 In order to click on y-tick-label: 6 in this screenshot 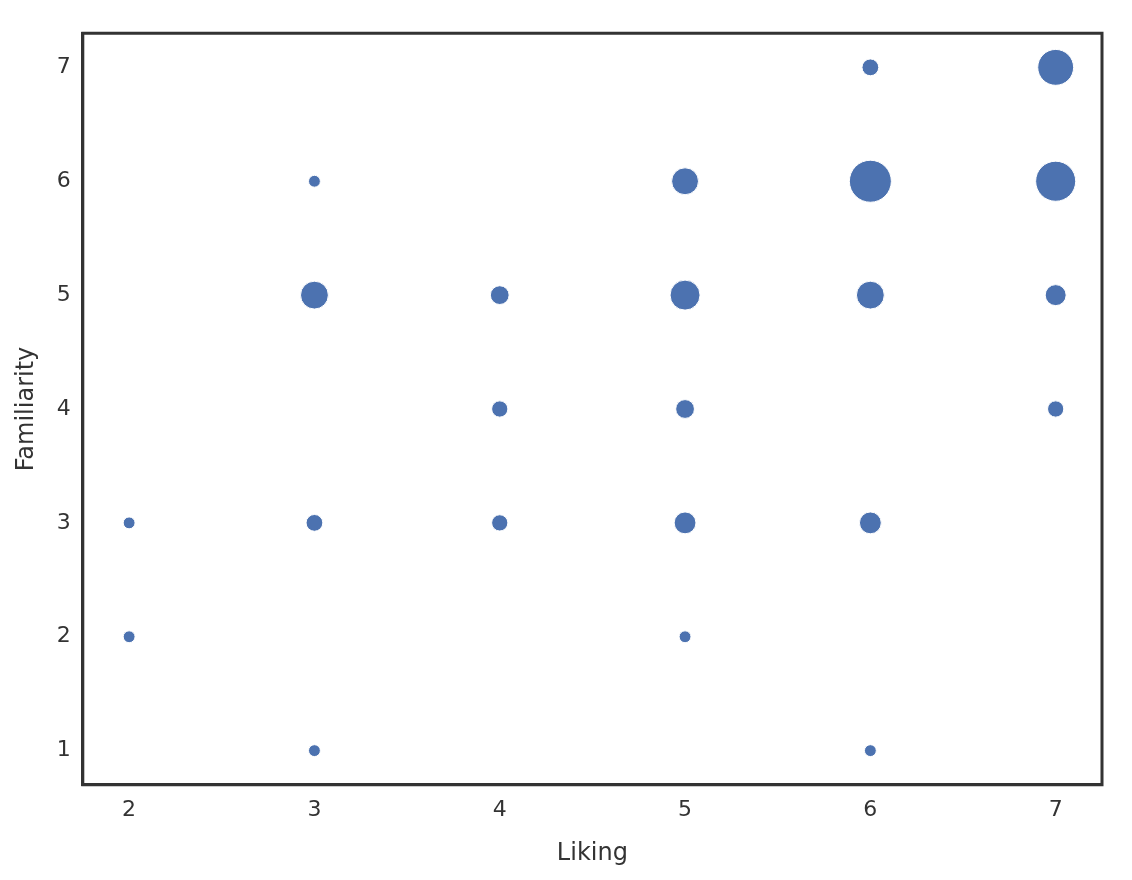, I will do `click(63, 179)`.